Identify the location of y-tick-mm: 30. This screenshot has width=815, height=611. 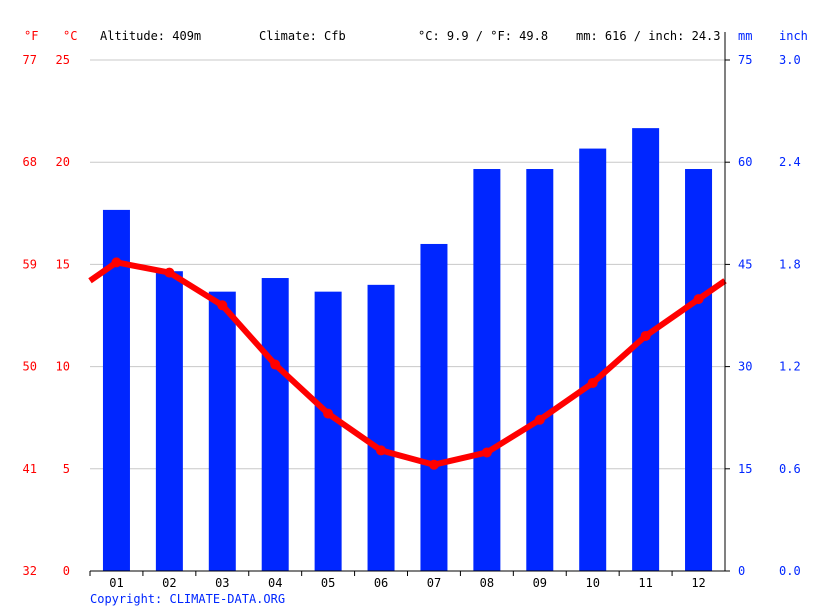
(745, 367).